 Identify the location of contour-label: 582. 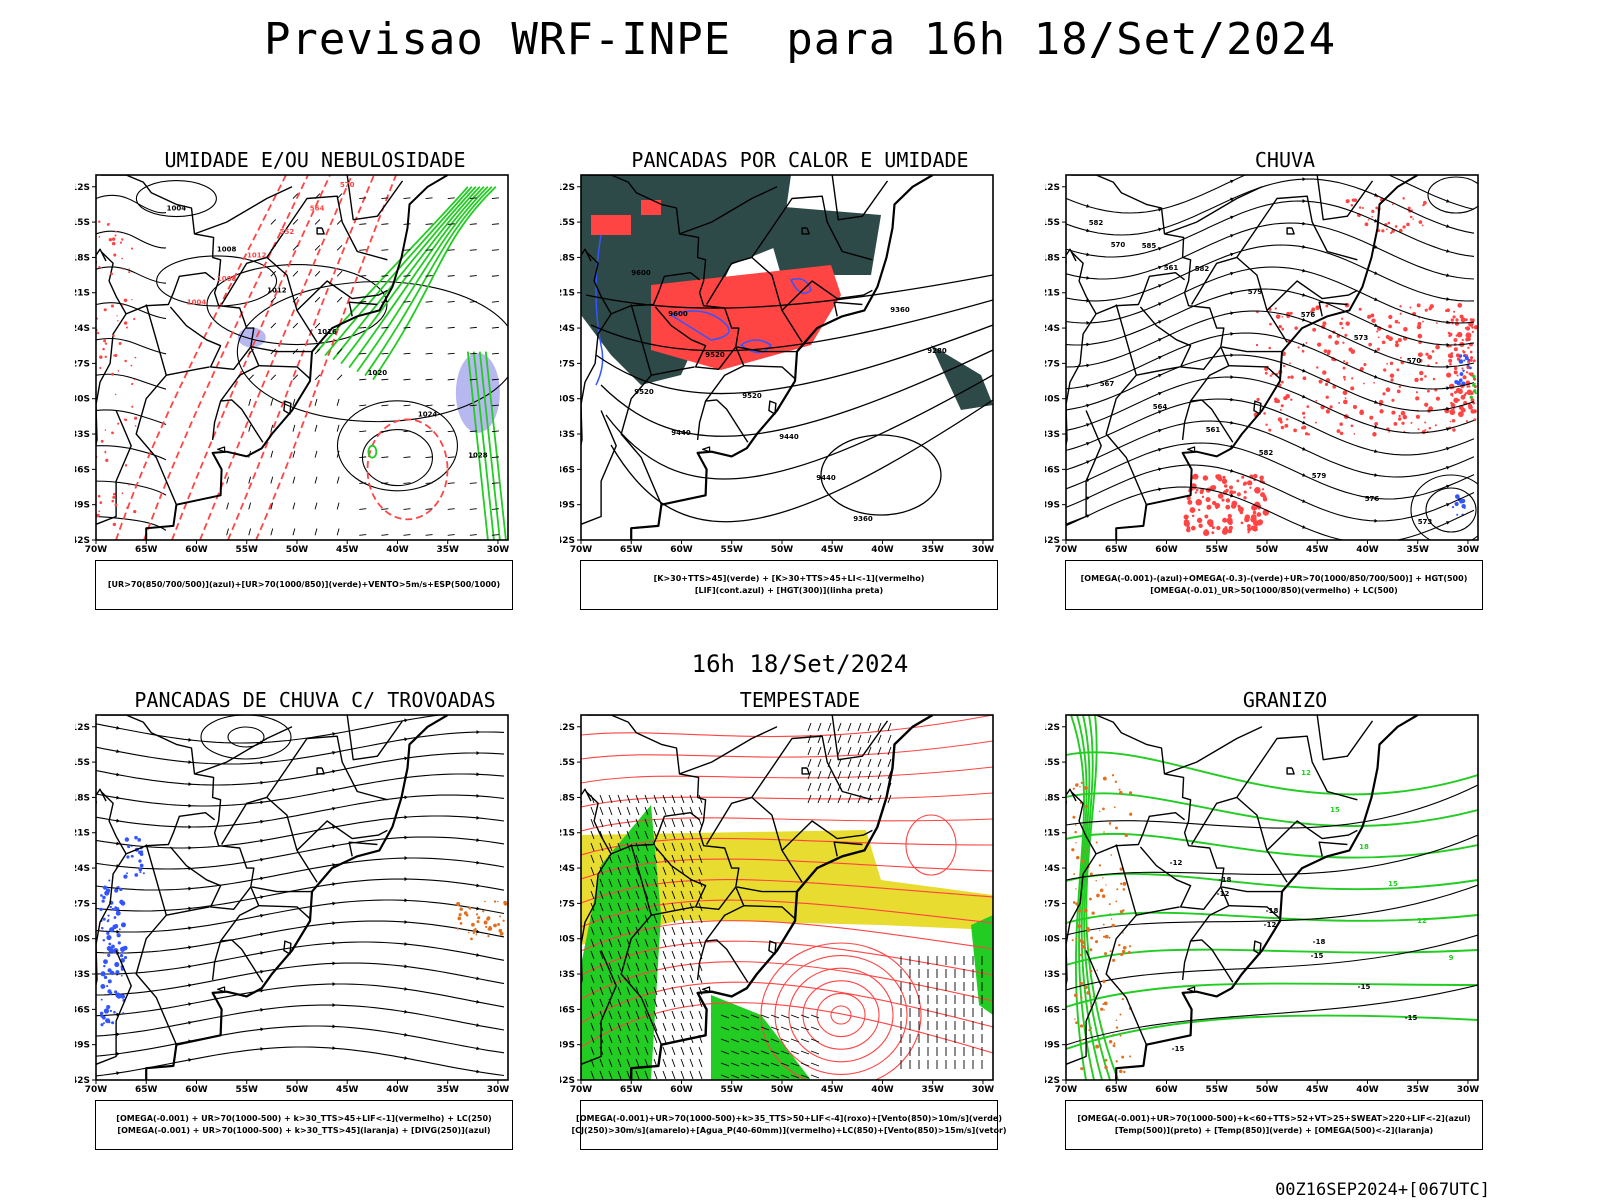
(1202, 269).